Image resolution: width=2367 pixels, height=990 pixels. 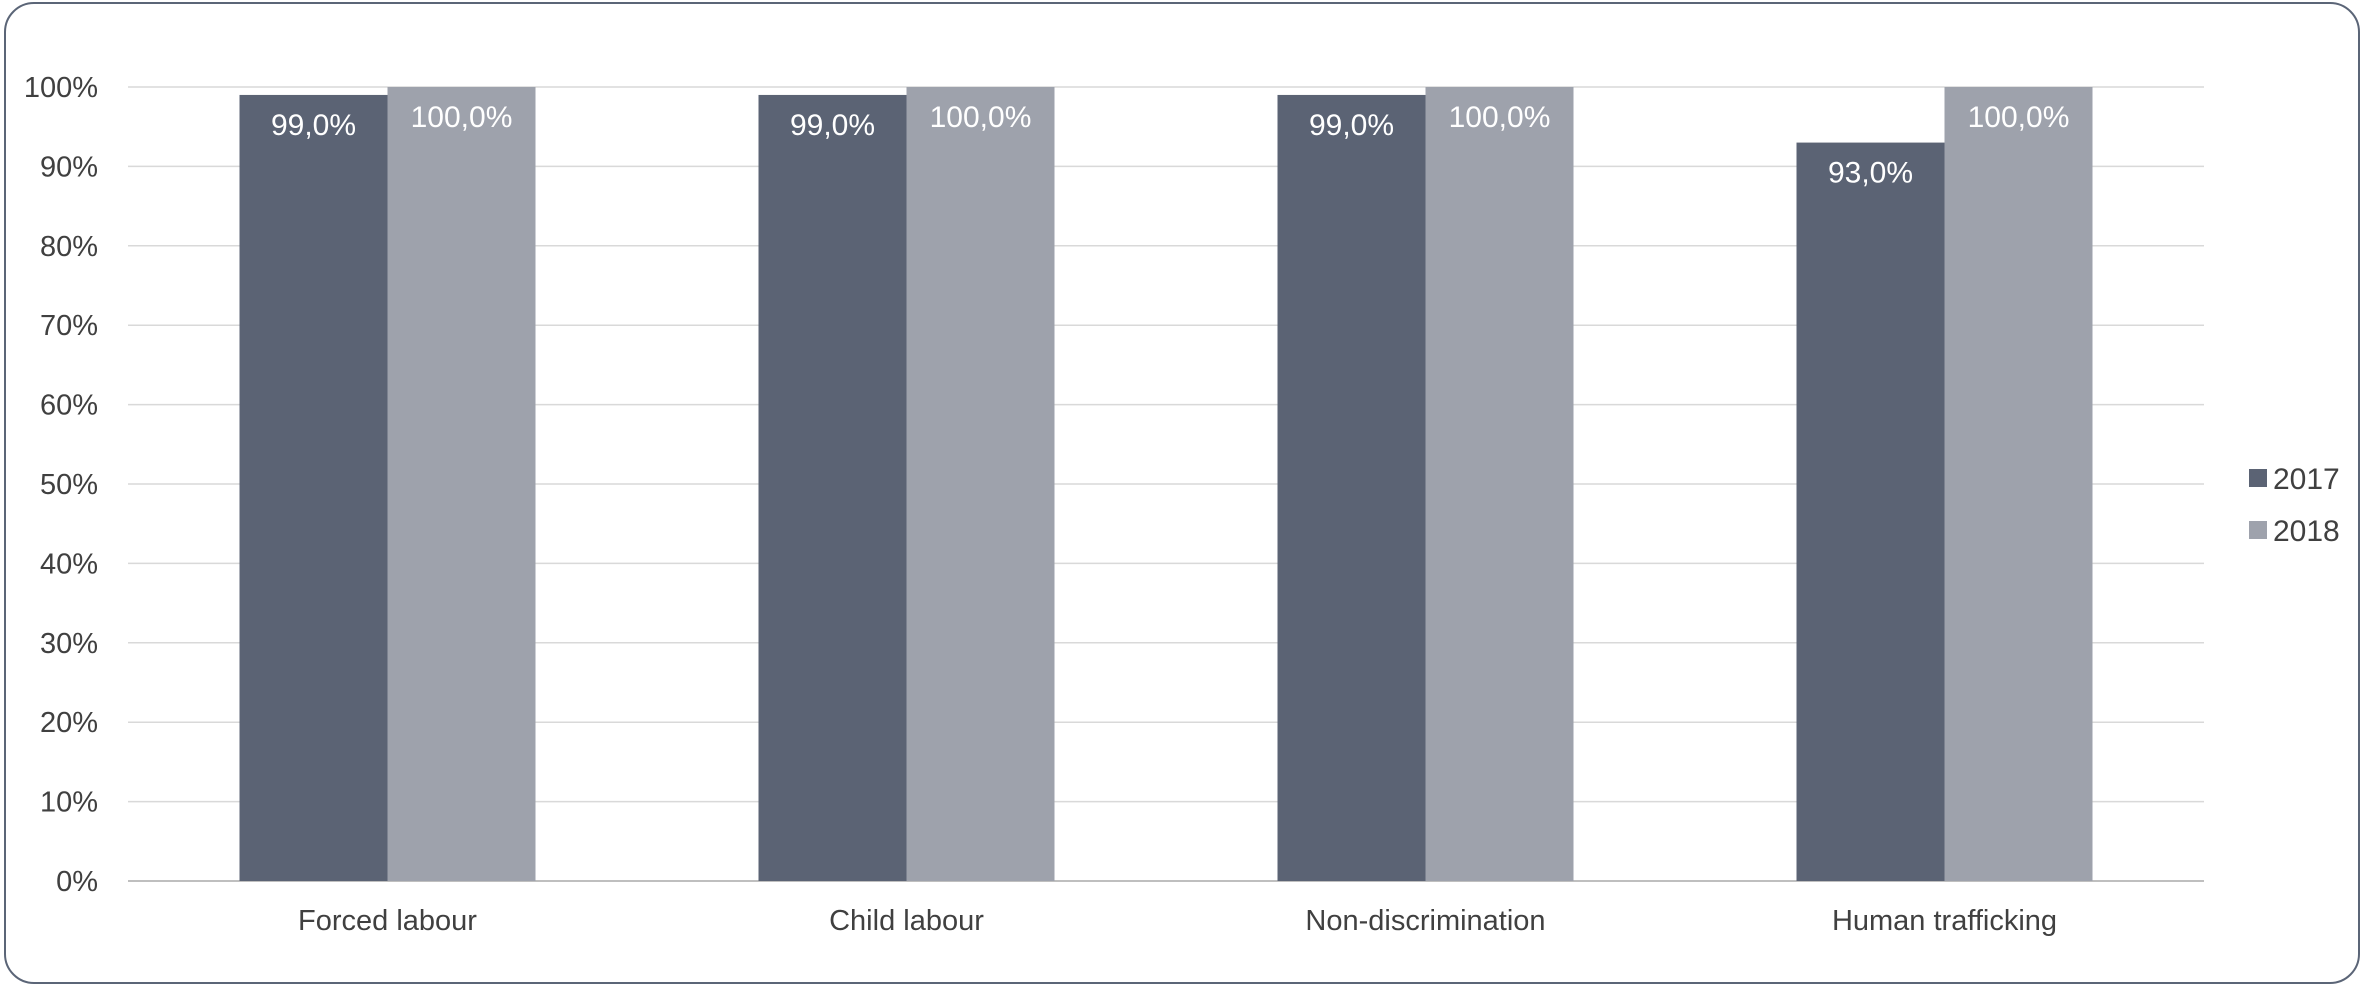 I want to click on x-tick-label: Non-discrimination, so click(x=1425, y=921).